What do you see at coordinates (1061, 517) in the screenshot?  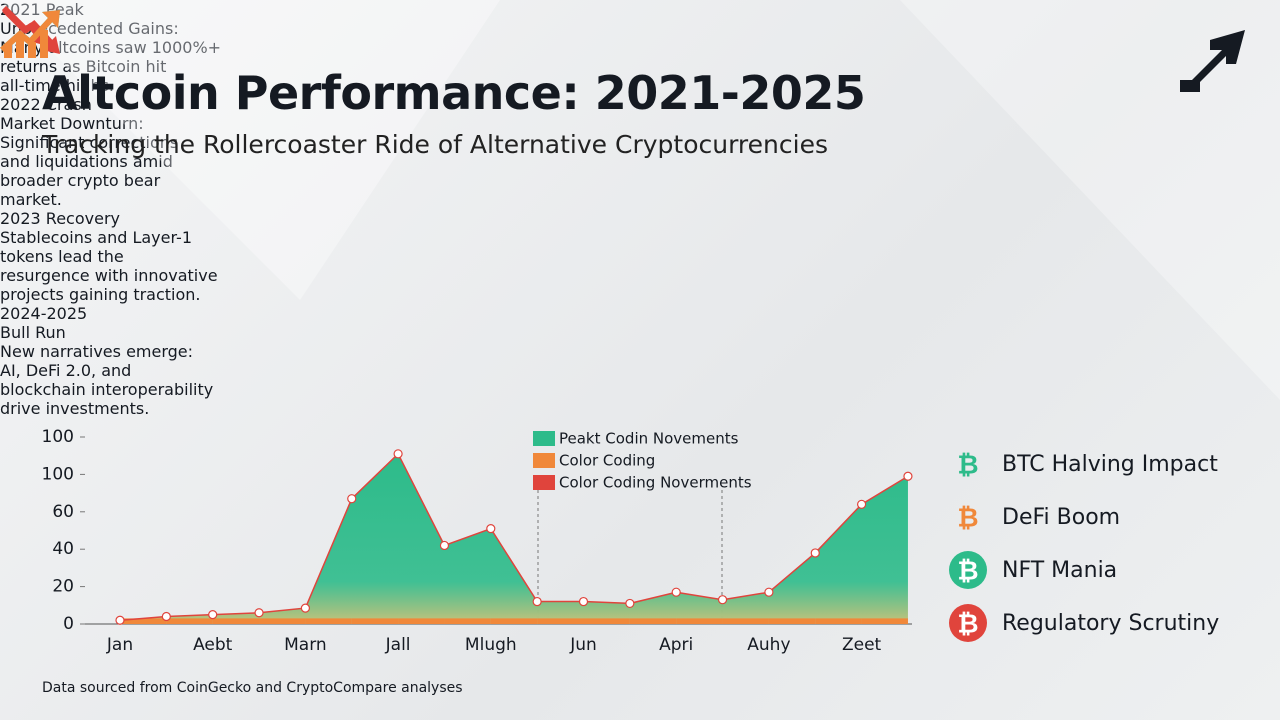 I see `legend-text: DeFi Boom` at bounding box center [1061, 517].